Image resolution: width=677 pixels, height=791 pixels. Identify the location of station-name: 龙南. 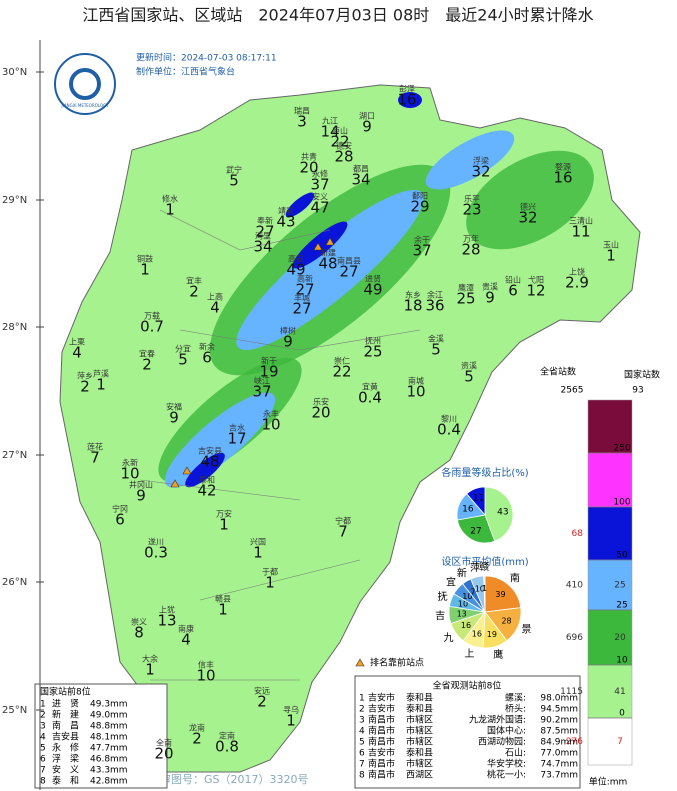
(197, 728).